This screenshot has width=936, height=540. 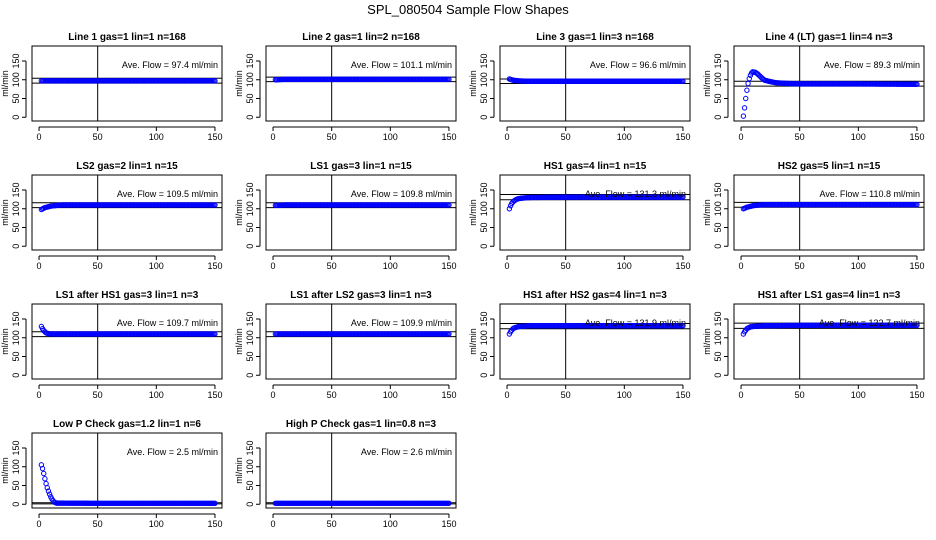 What do you see at coordinates (829, 295) in the screenshot?
I see `panel-title: HS1 after LS1 gas=4 lin=1 n=3` at bounding box center [829, 295].